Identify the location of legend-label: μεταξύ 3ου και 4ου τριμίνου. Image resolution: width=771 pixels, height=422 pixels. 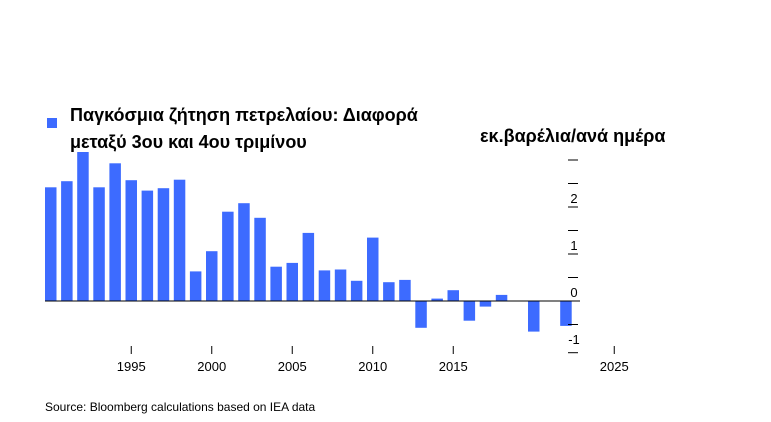
(188, 142).